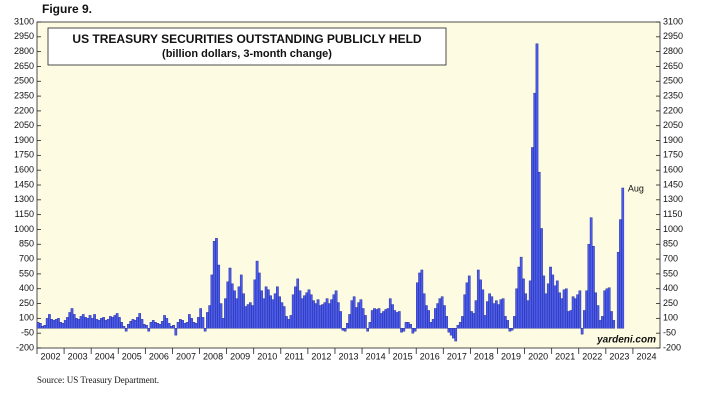 The width and height of the screenshot is (716, 400). What do you see at coordinates (673, 95) in the screenshot?
I see `y2-tick-label: 2350` at bounding box center [673, 95].